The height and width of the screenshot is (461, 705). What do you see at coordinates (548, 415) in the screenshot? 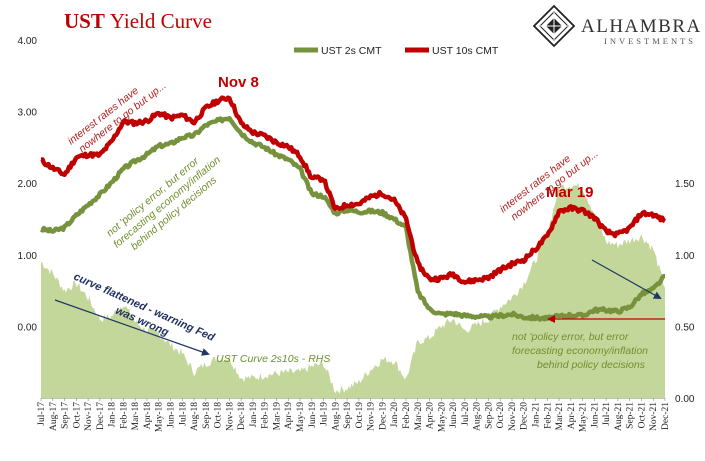
I see `x-tick-label: Feb-21` at bounding box center [548, 415].